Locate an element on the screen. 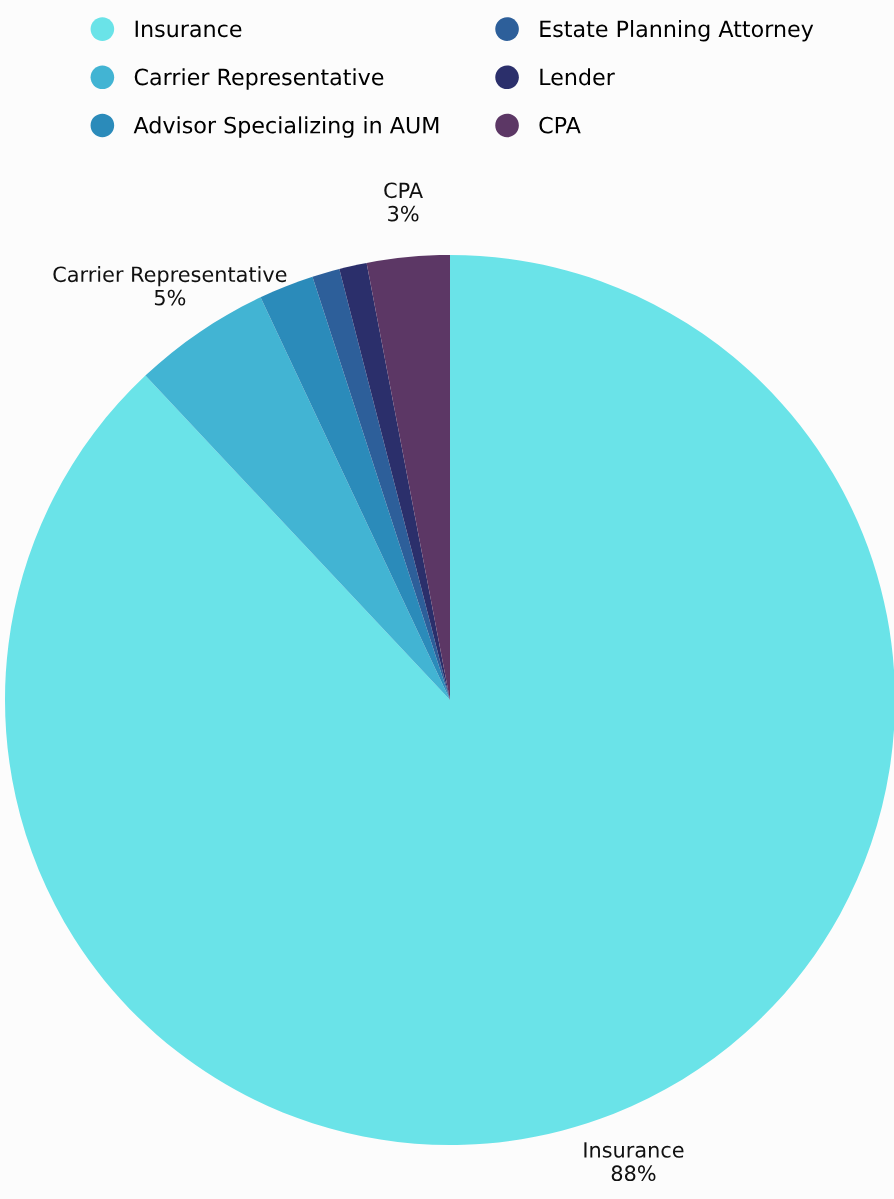 Image resolution: width=894 pixels, height=1199 pixels. slice-label: Carrier Representative is located at coordinates (170, 276).